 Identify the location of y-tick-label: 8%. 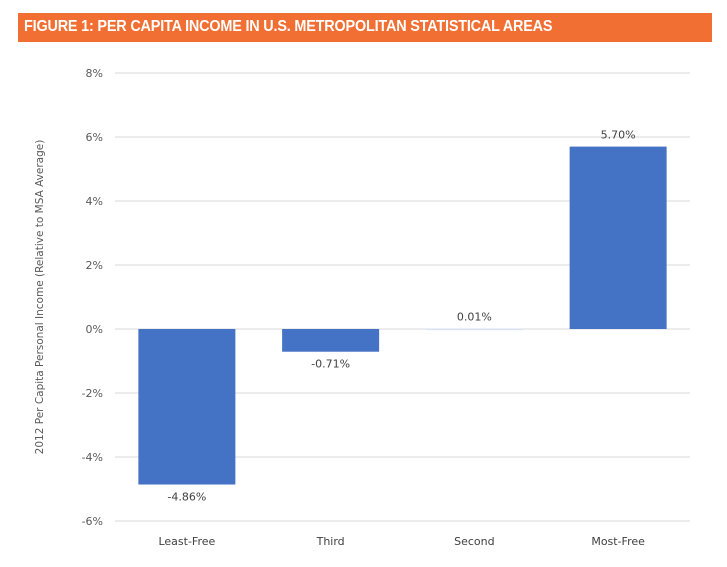
(94, 73).